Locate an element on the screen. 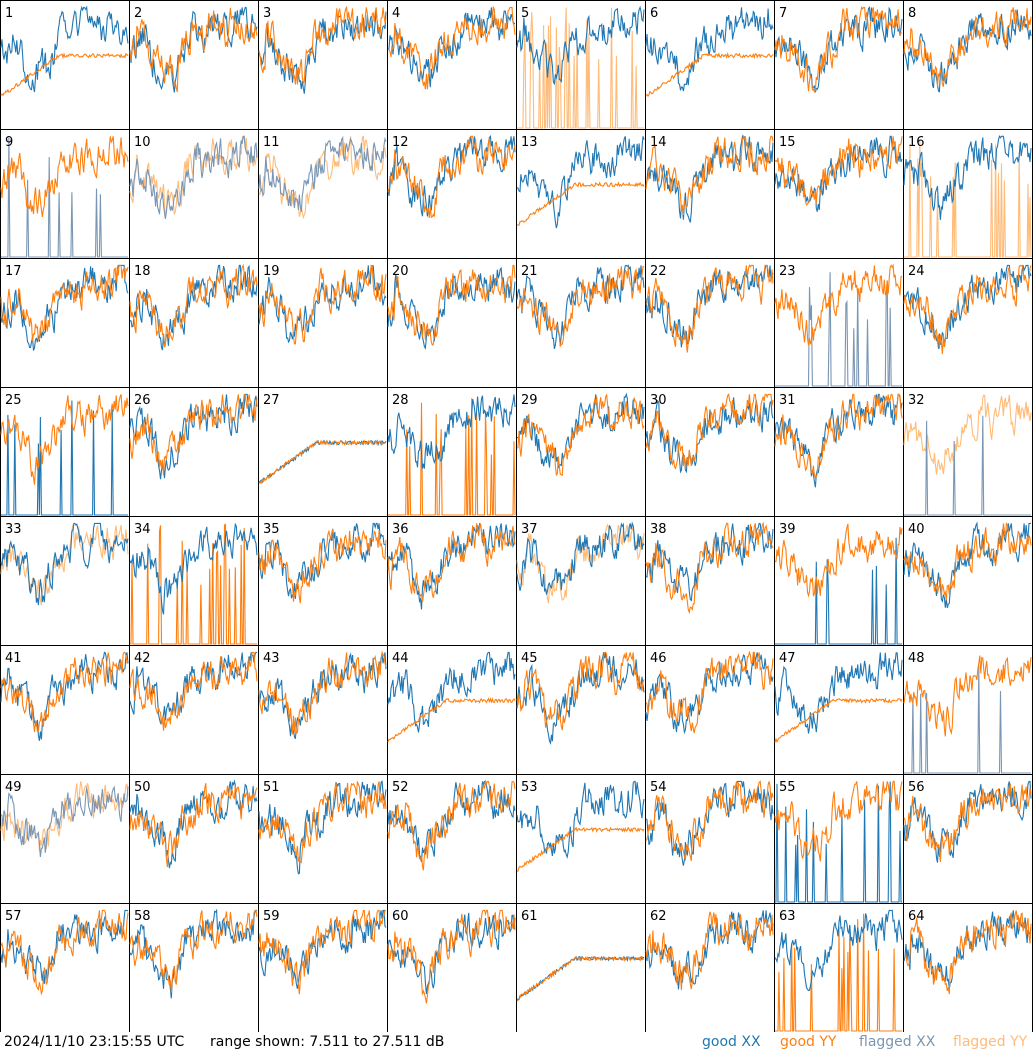 The width and height of the screenshot is (1033, 1053). panel-number: 15 is located at coordinates (787, 142).